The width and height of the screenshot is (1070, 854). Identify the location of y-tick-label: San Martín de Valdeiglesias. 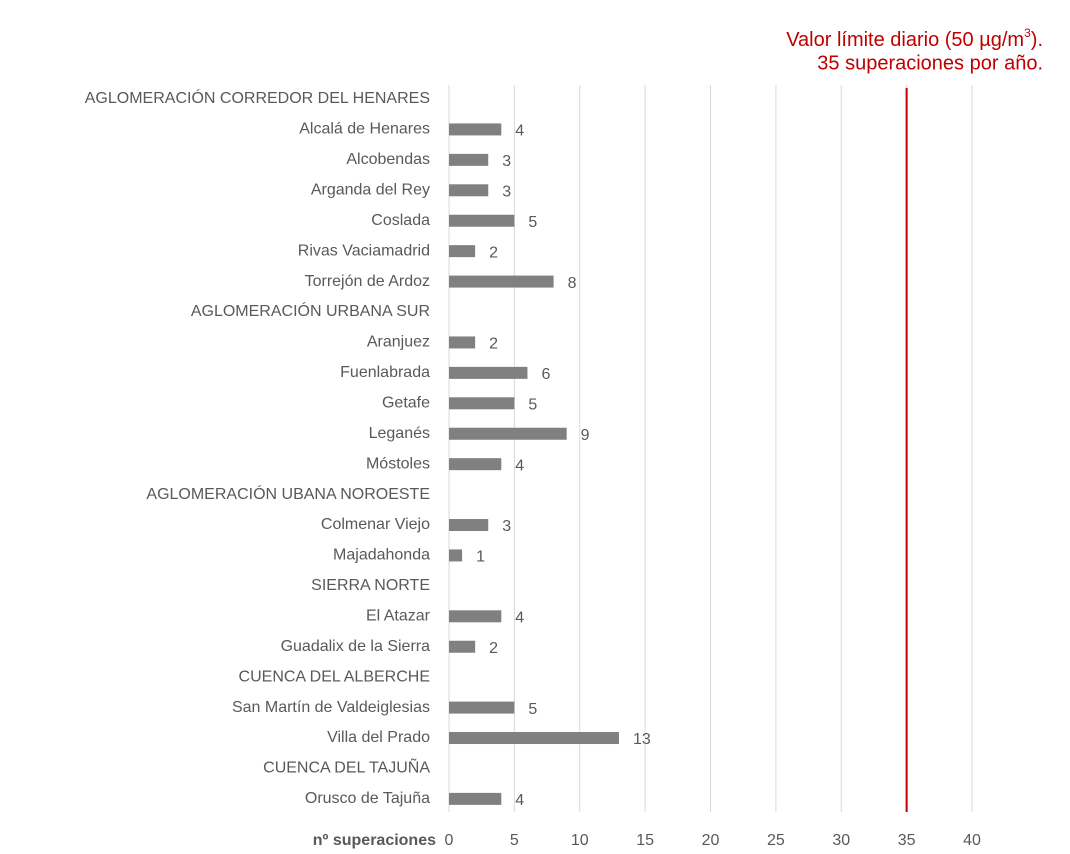
(331, 707).